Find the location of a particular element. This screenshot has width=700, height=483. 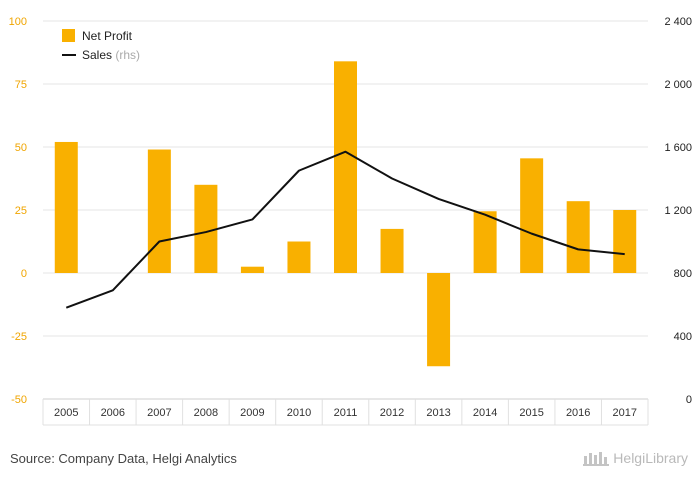

x-tick-label: 2012 is located at coordinates (392, 413).